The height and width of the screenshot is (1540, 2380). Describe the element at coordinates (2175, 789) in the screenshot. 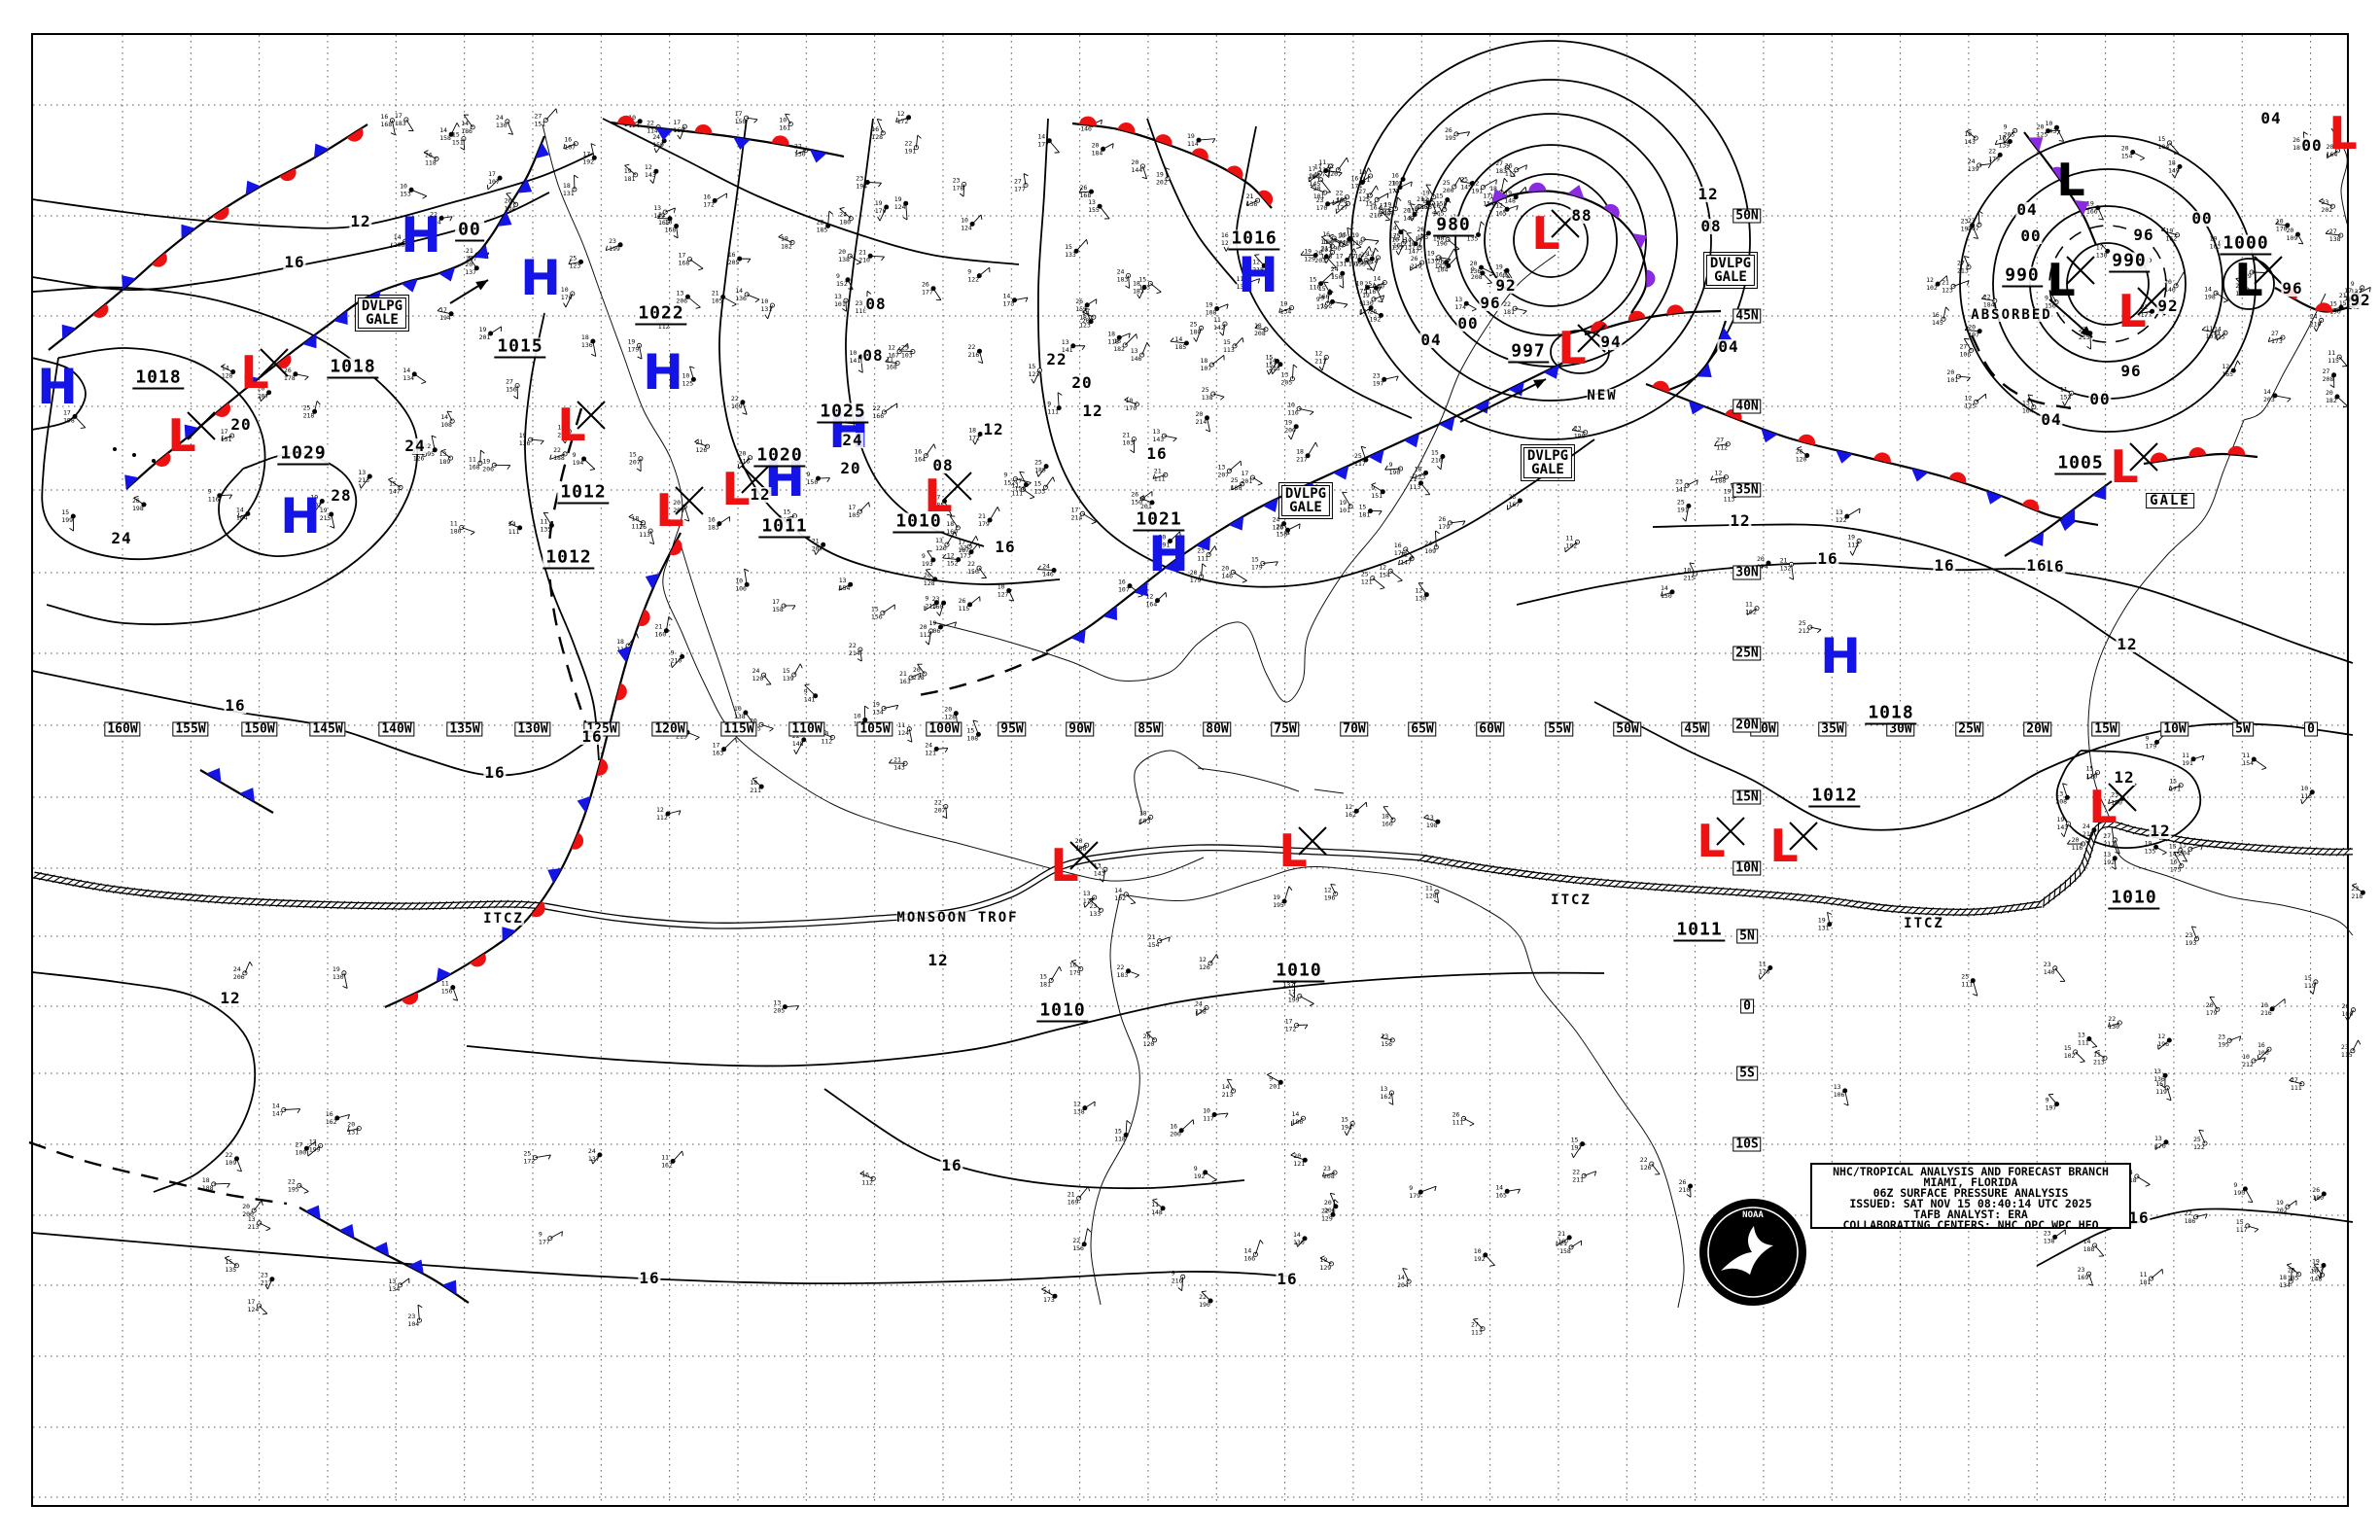

I see `svg-text: 171` at that location.